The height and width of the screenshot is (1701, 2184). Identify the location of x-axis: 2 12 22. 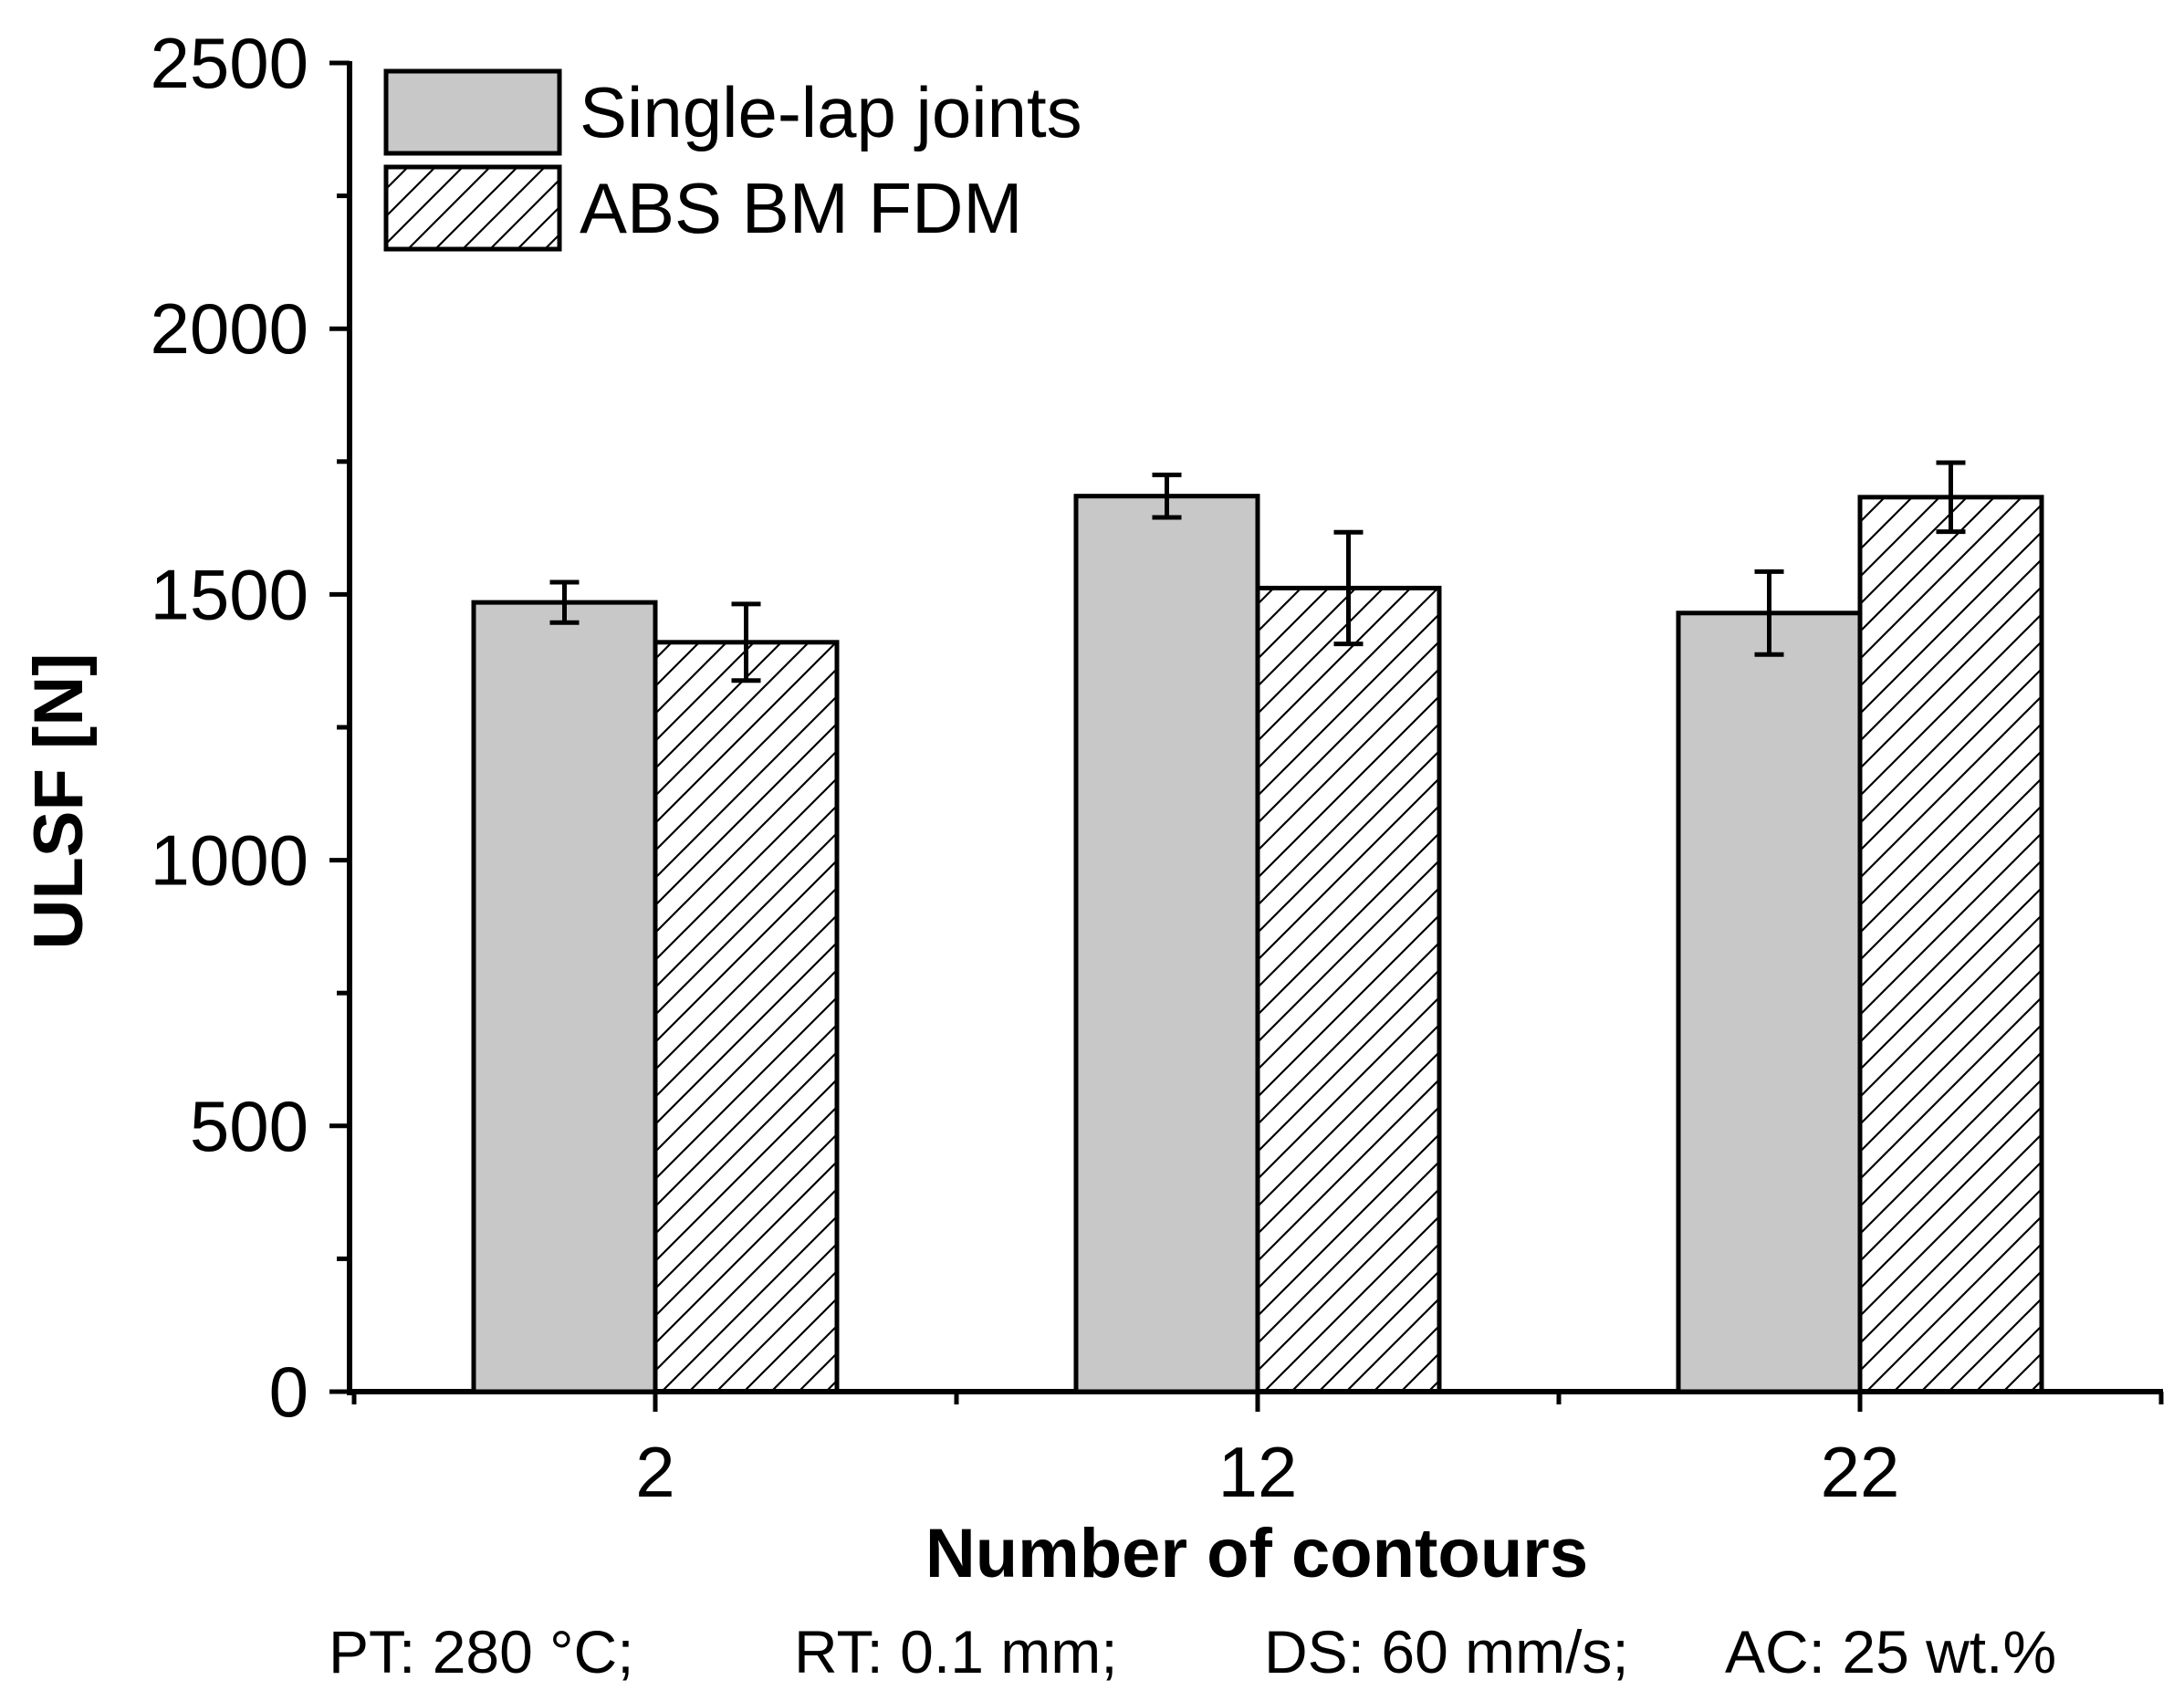
(1255, 1451).